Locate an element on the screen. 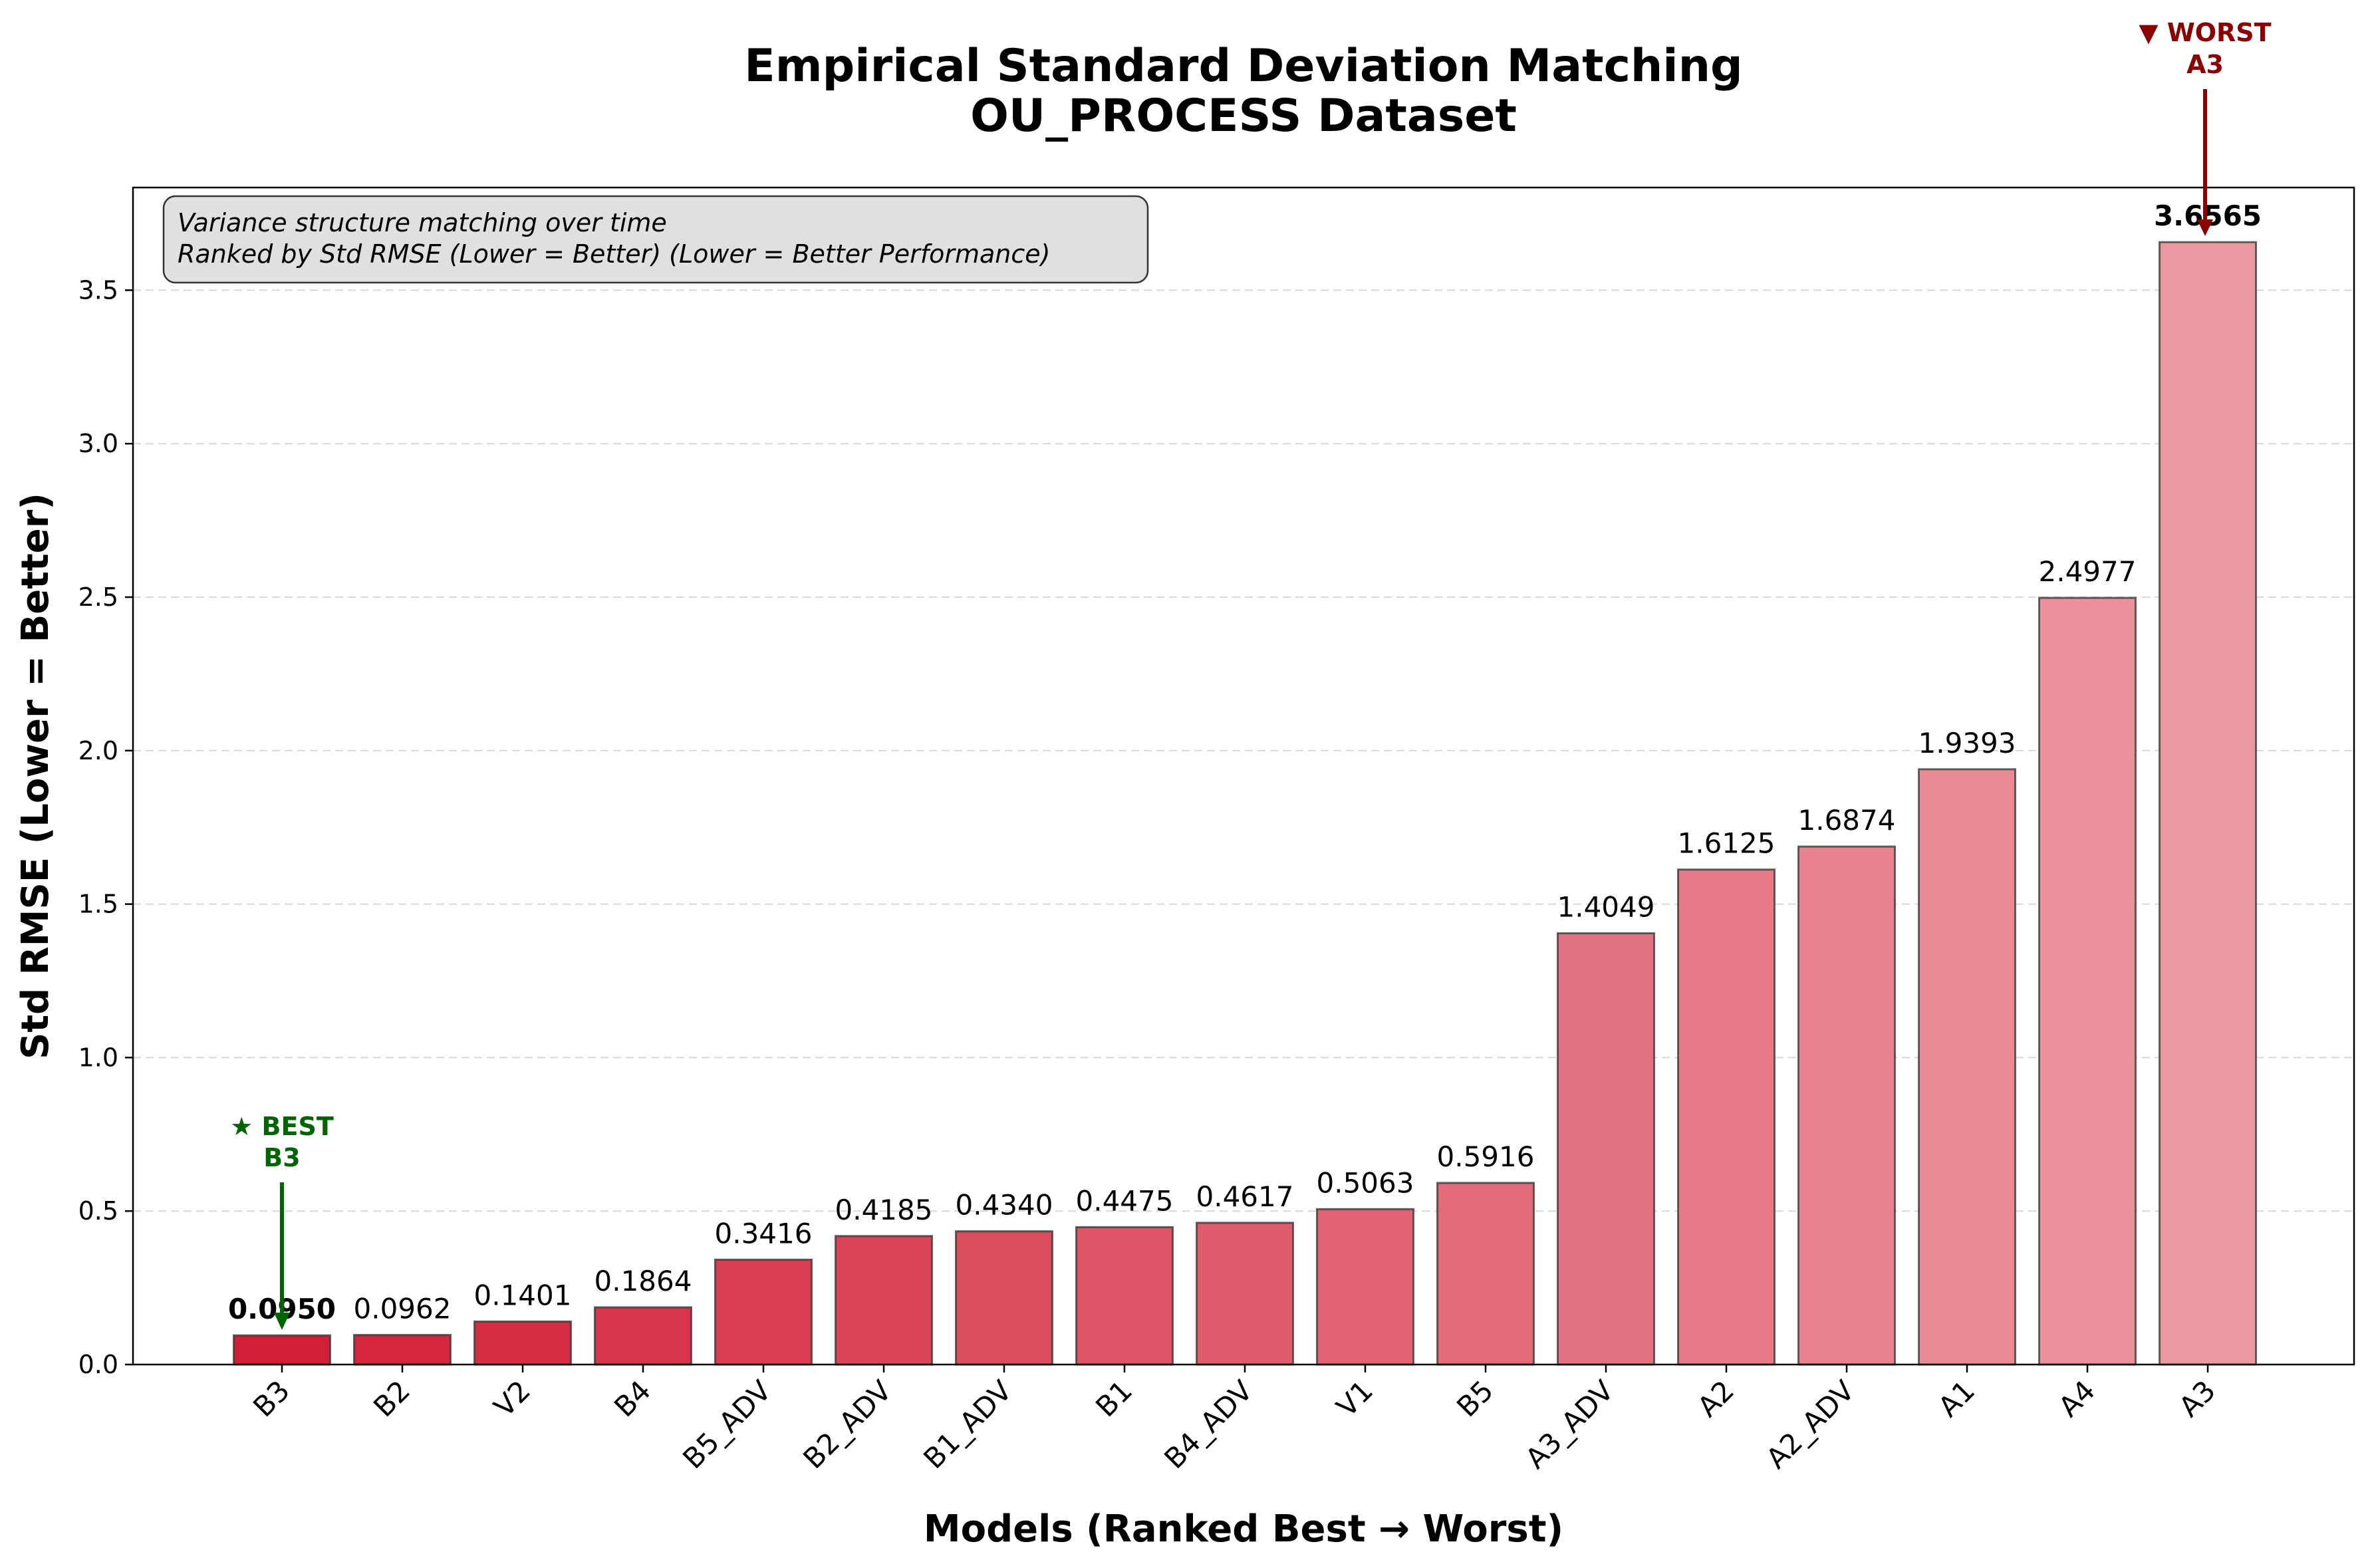 The image size is (2374, 1568). worst-annotation: ▼ WORST A3 is located at coordinates (2205, 127).